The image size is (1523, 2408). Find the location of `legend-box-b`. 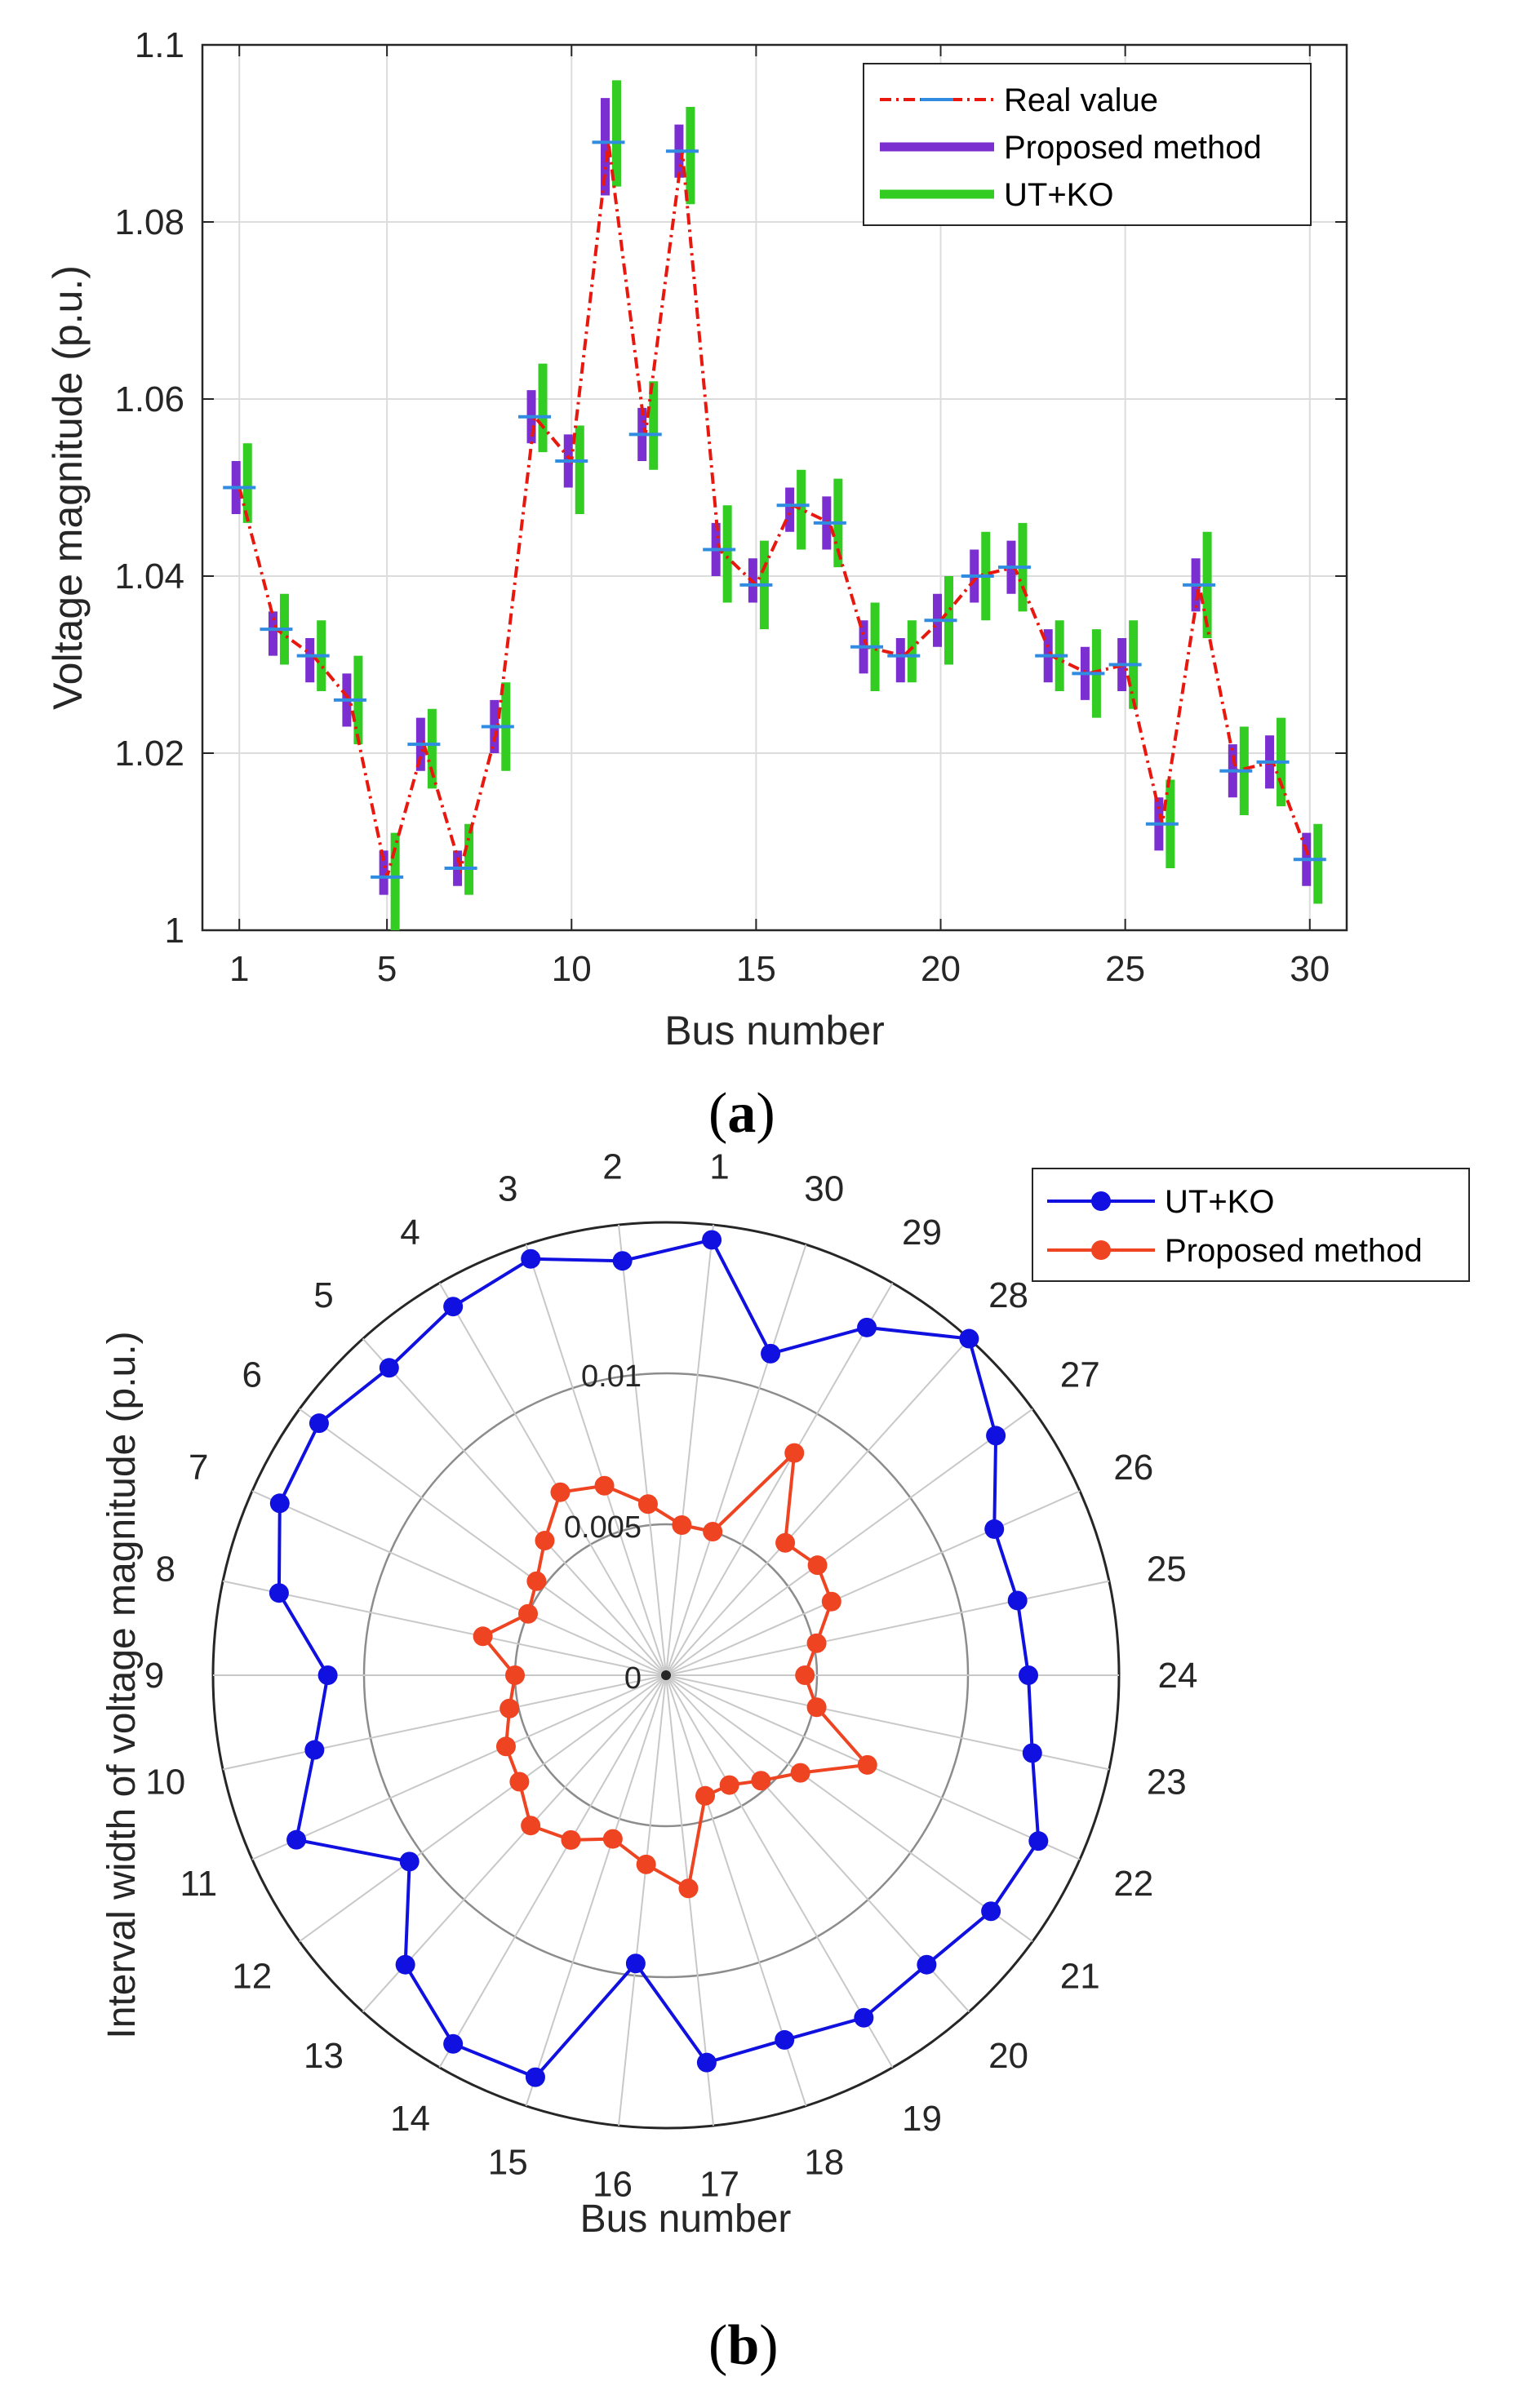

legend-box-b is located at coordinates (1251, 1225).